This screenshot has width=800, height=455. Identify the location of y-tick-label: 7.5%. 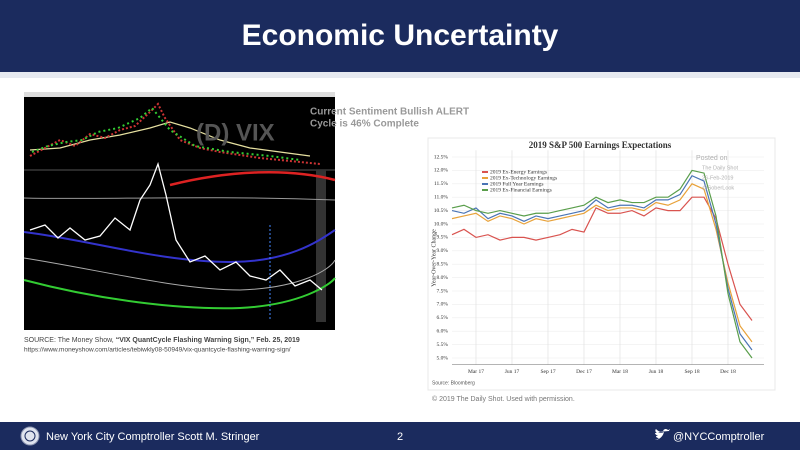
(443, 291).